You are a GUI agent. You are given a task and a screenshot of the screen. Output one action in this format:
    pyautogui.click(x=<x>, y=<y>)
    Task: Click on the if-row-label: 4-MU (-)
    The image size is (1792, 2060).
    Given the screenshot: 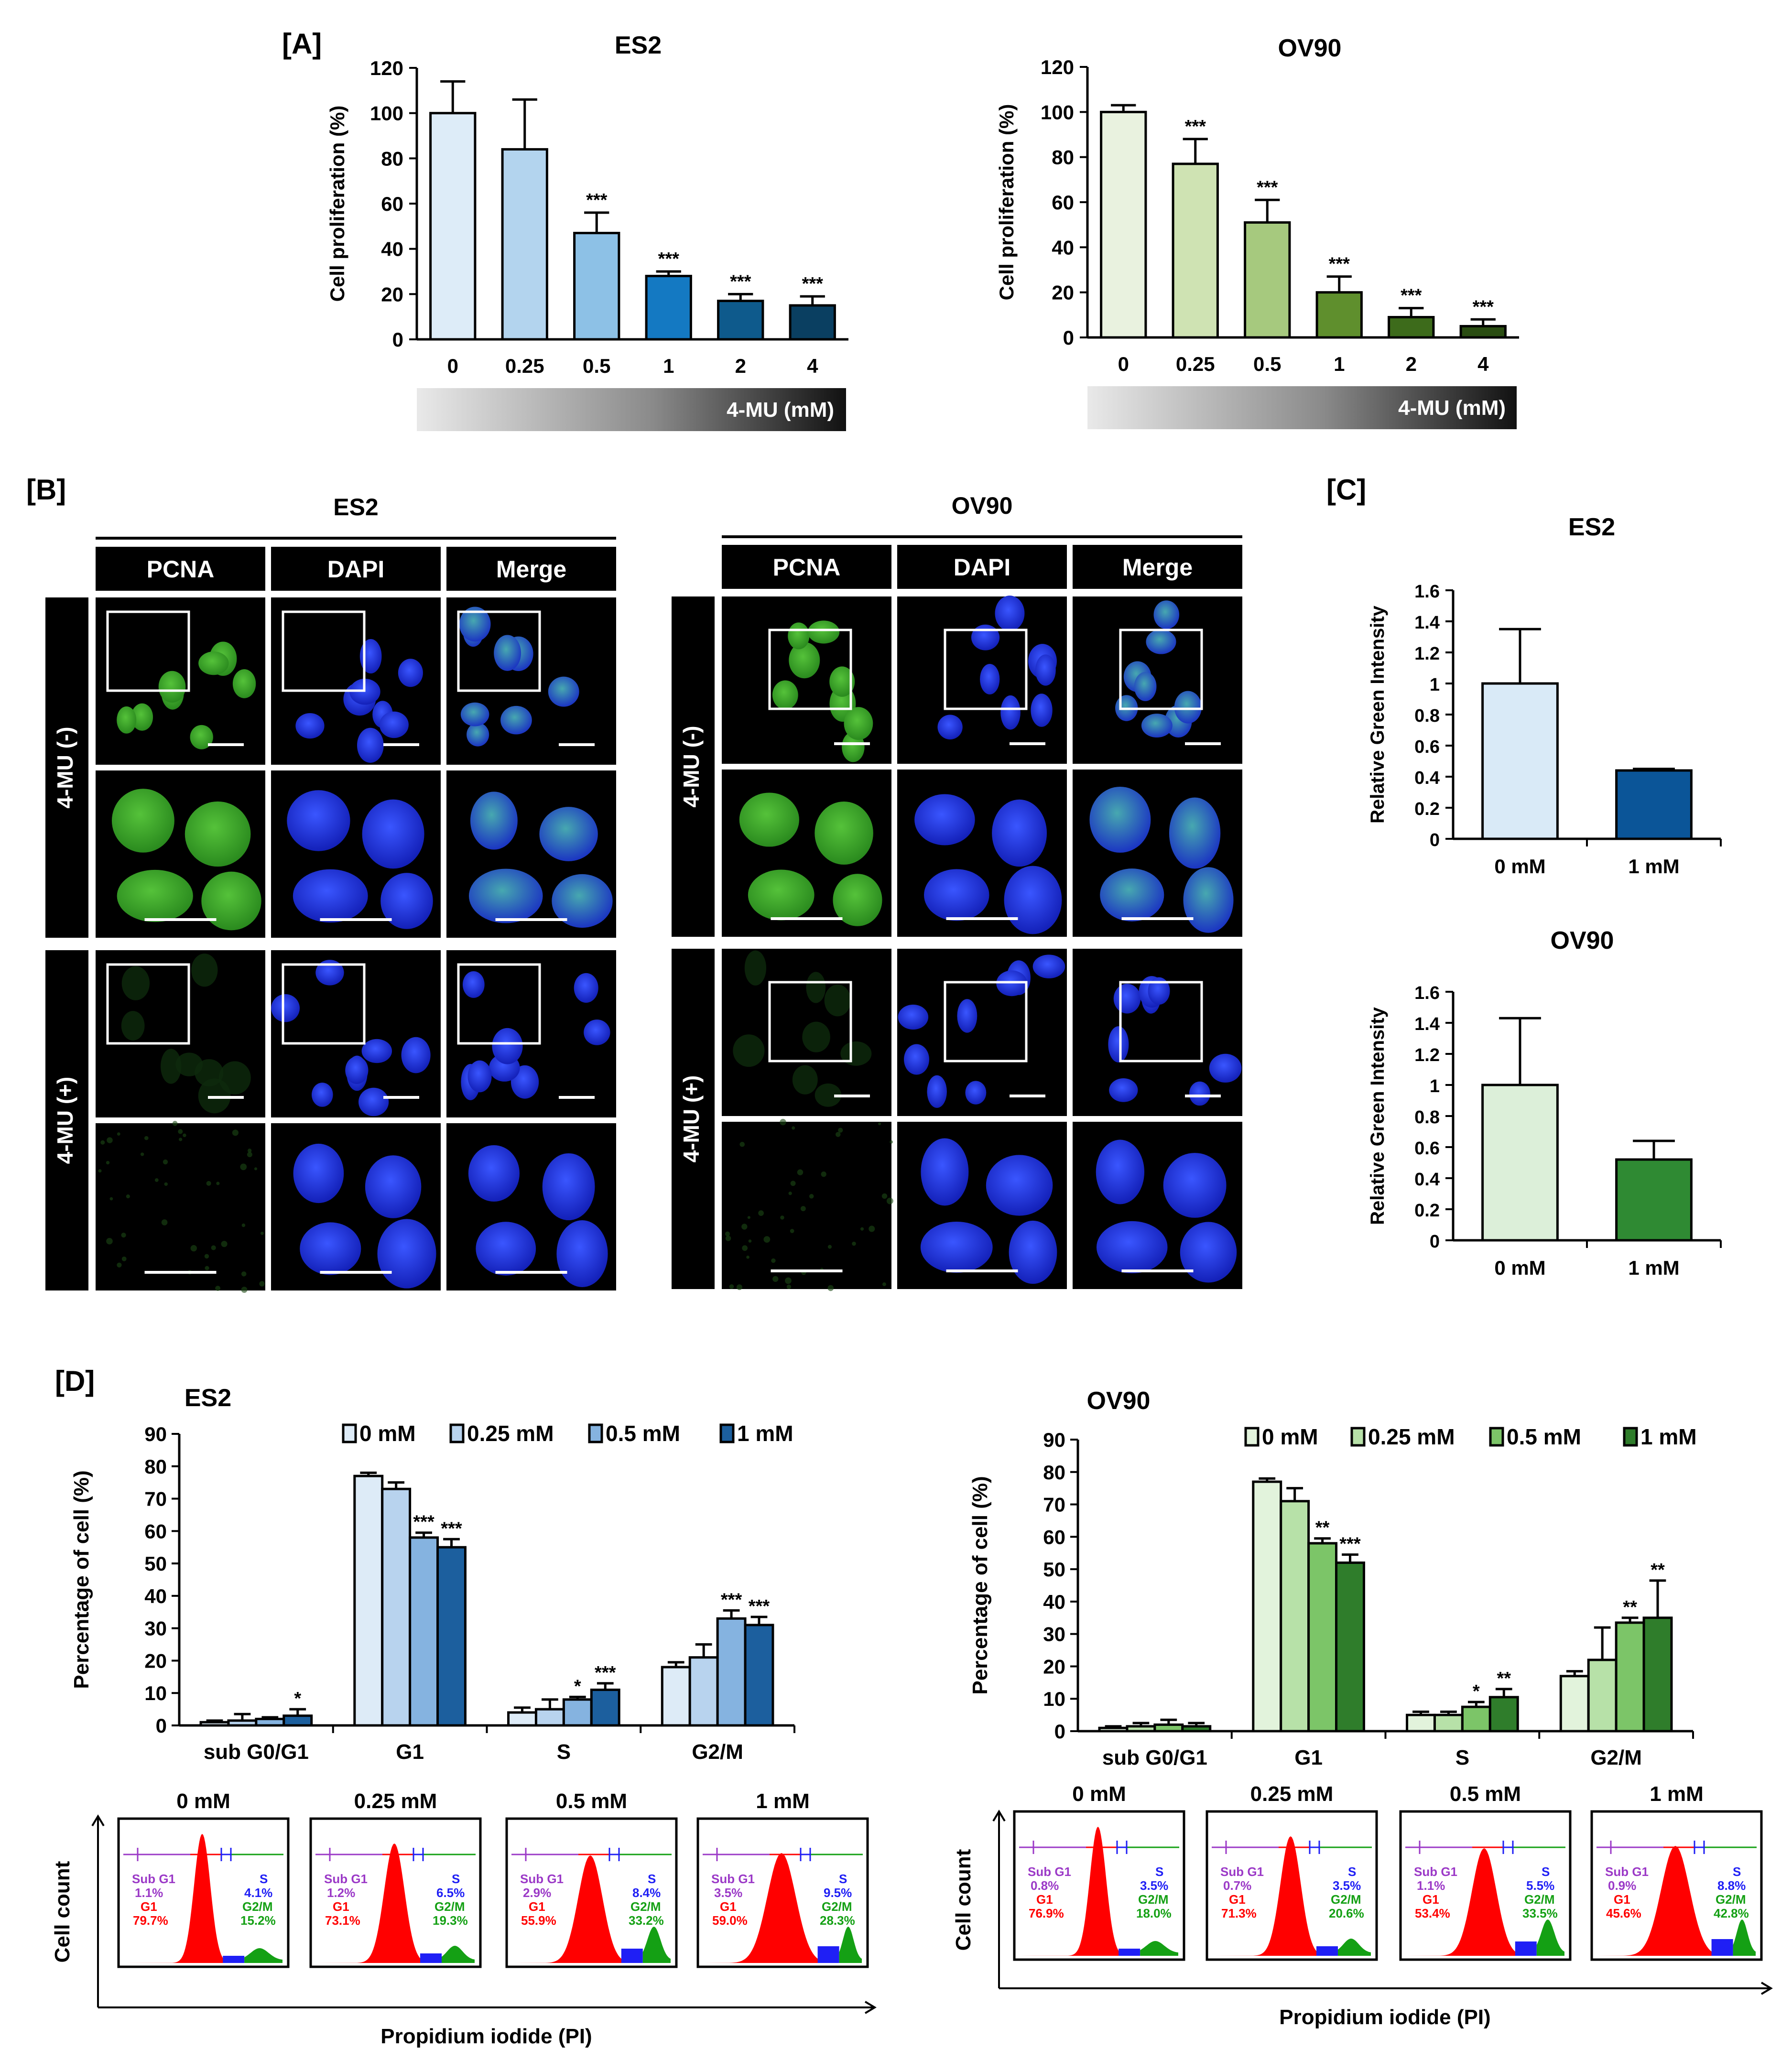 What is the action you would take?
    pyautogui.click(x=691, y=767)
    